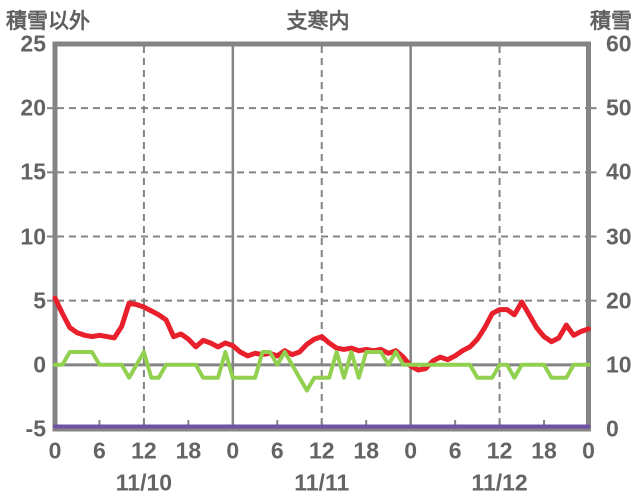 This screenshot has width=636, height=501. I want to click on right-axis-tick-label: 40, so click(619, 171).